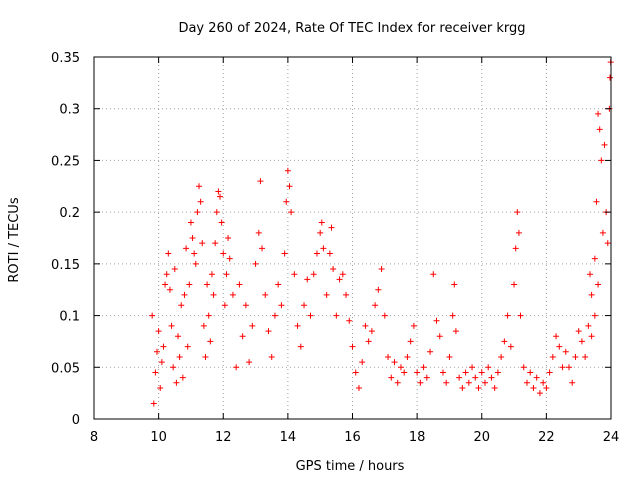 This screenshot has height=480, width=640. Describe the element at coordinates (69, 317) in the screenshot. I see `y-tick-label: 0.1` at that location.